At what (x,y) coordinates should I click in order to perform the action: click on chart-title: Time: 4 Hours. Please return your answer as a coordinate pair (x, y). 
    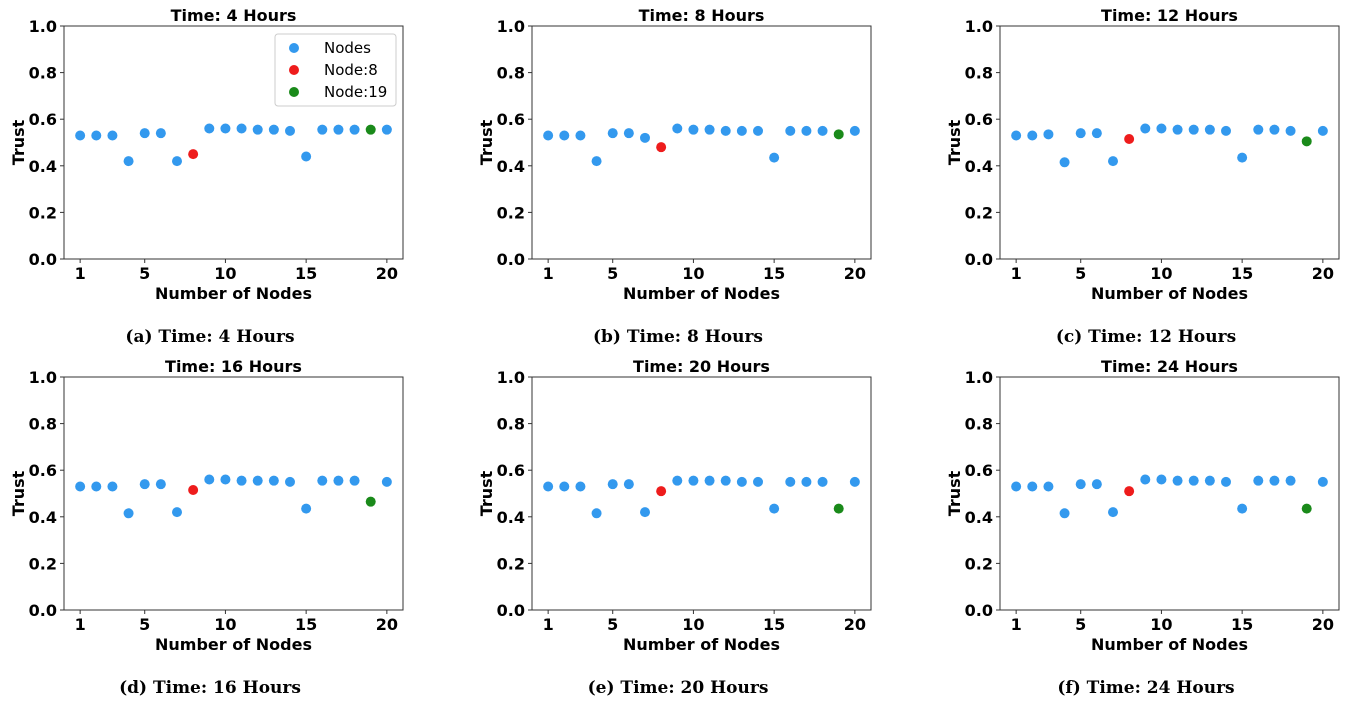
    Looking at the image, I should click on (234, 15).